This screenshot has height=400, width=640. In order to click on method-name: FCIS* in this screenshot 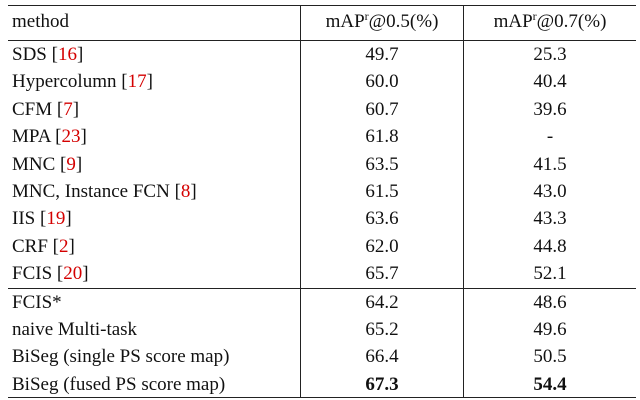, I will do `click(37, 302)`.